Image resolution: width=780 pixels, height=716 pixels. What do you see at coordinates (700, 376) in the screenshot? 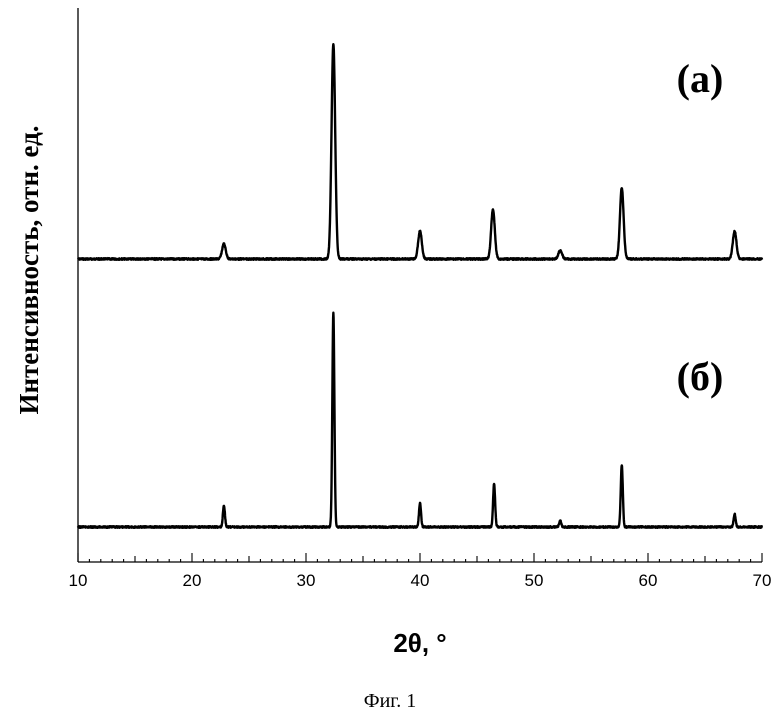
I see `series-label-b: (б)` at bounding box center [700, 376].